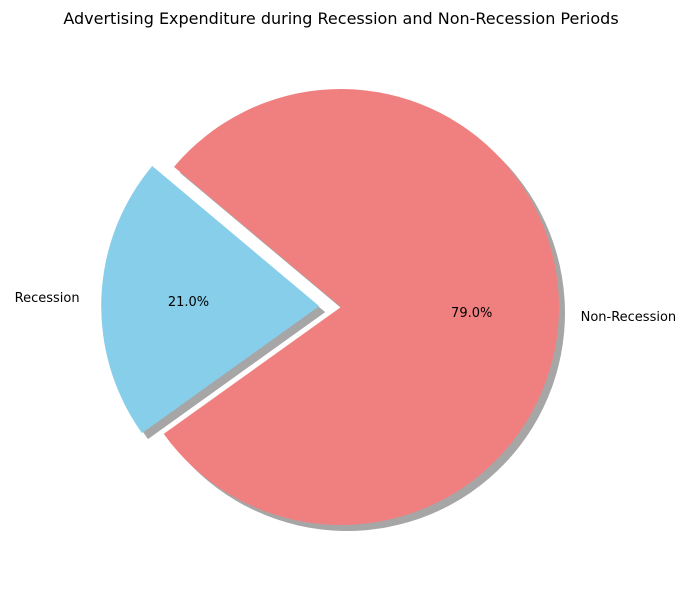  Describe the element at coordinates (188, 302) in the screenshot. I see `pct-label-recession: 21.0%` at that location.